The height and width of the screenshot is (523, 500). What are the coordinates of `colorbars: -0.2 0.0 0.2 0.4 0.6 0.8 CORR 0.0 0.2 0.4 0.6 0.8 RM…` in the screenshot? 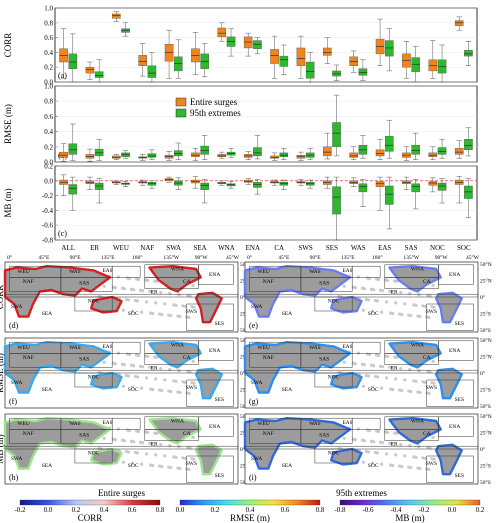 It's located at (249, 511).